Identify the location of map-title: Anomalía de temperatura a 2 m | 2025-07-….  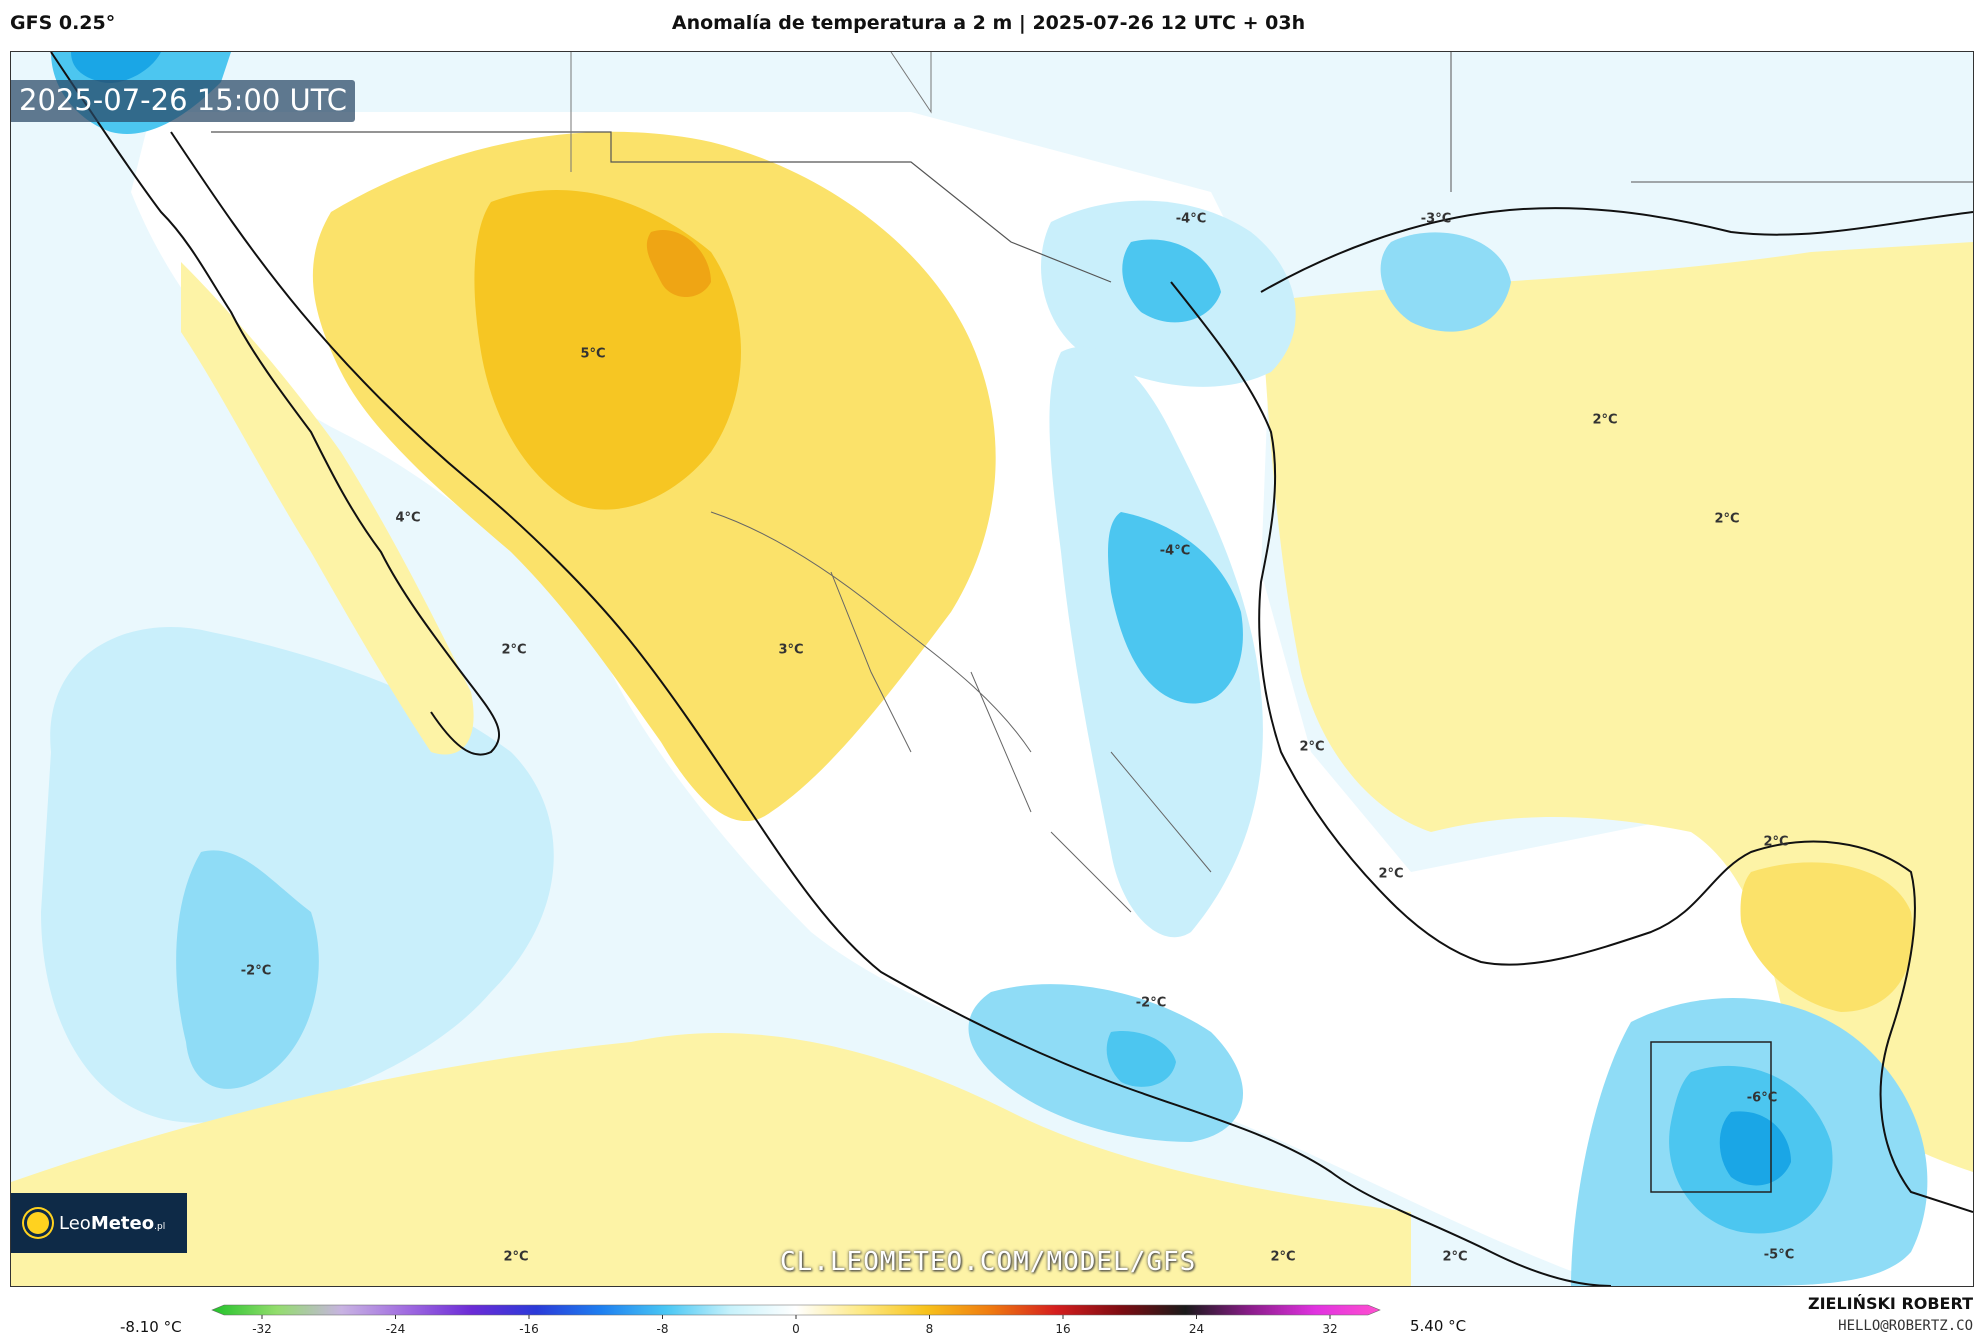
(988, 23).